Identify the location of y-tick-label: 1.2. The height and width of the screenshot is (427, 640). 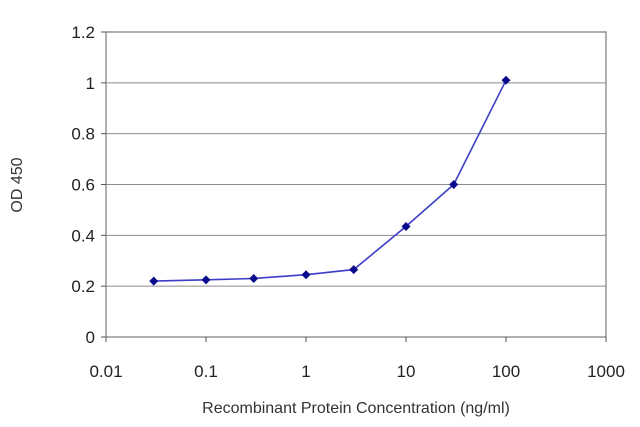
(83, 32).